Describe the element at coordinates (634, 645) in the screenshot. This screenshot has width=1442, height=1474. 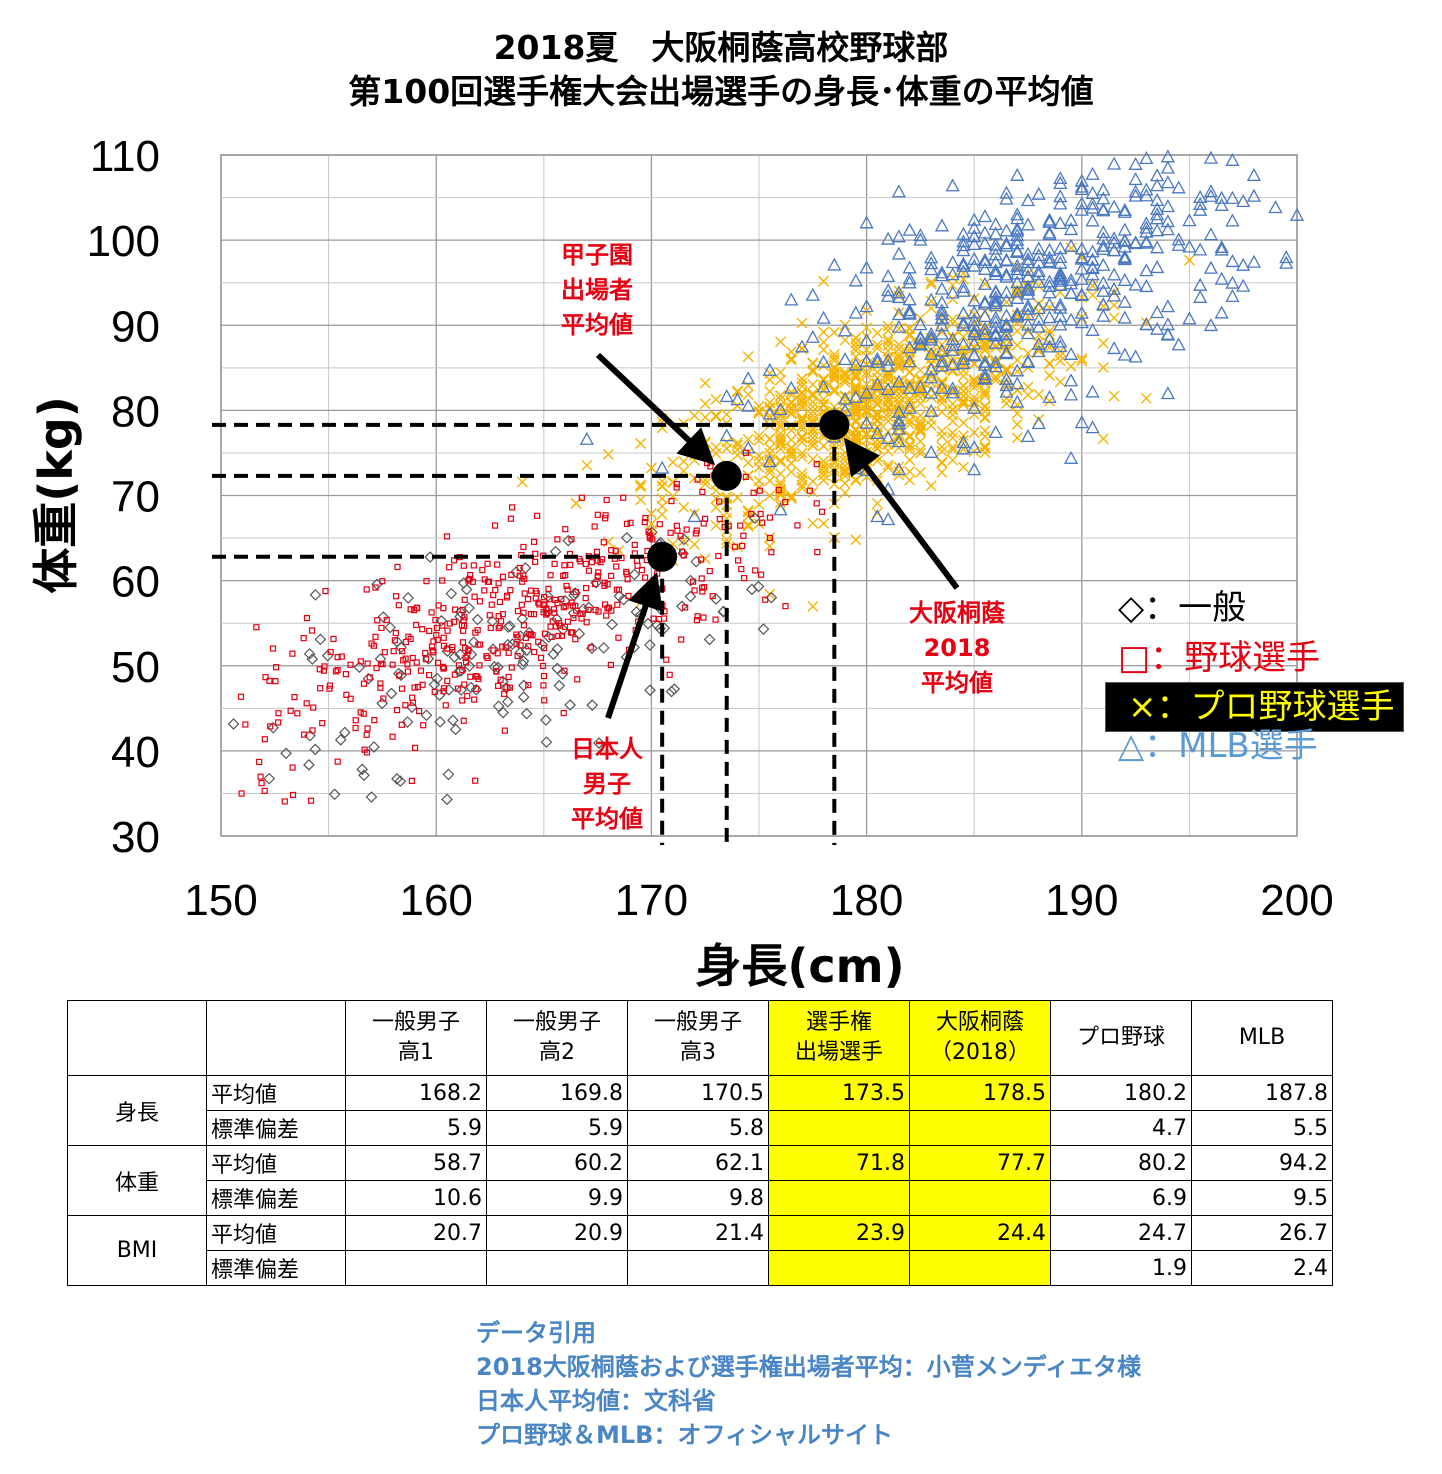
I see `annotation-arrow` at that location.